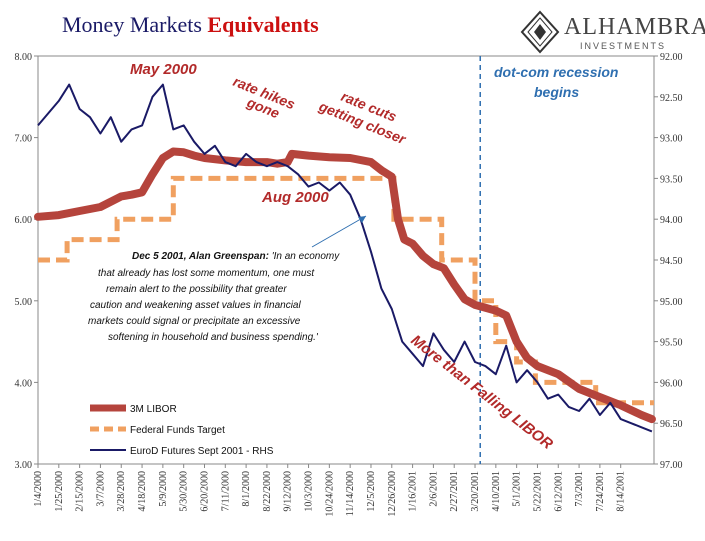  Describe the element at coordinates (634, 27) in the screenshot. I see `logo-brand: ALHAMBRA` at that location.